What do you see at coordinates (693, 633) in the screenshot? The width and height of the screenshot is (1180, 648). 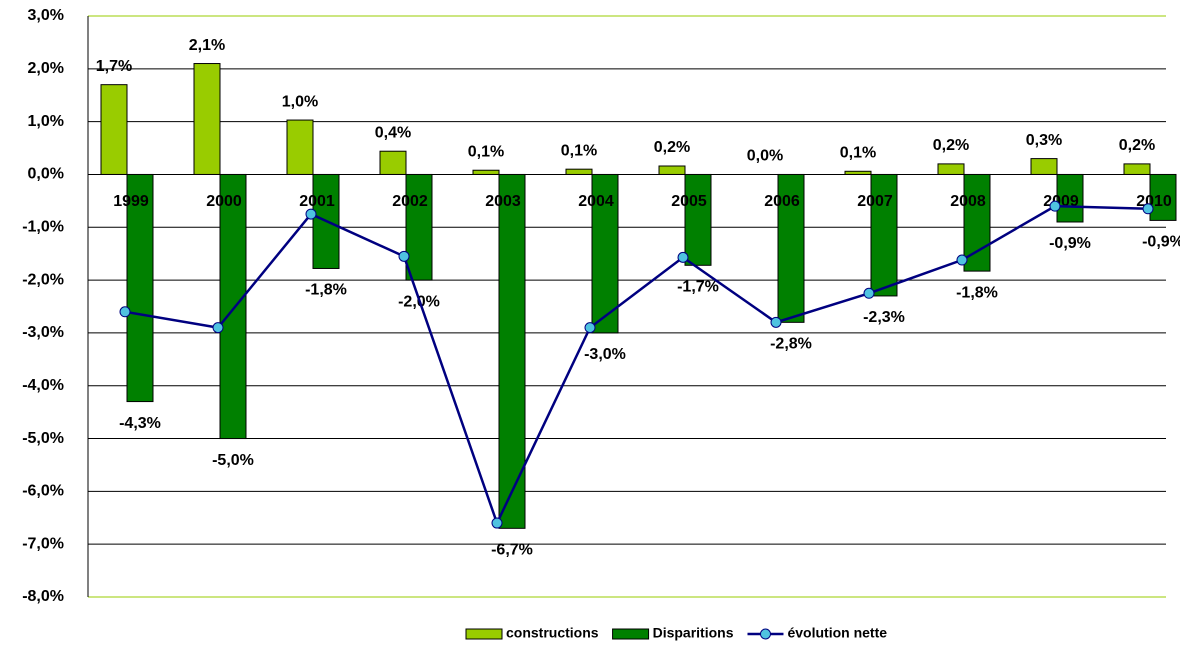 I see `legend-label: Disparitions` at bounding box center [693, 633].